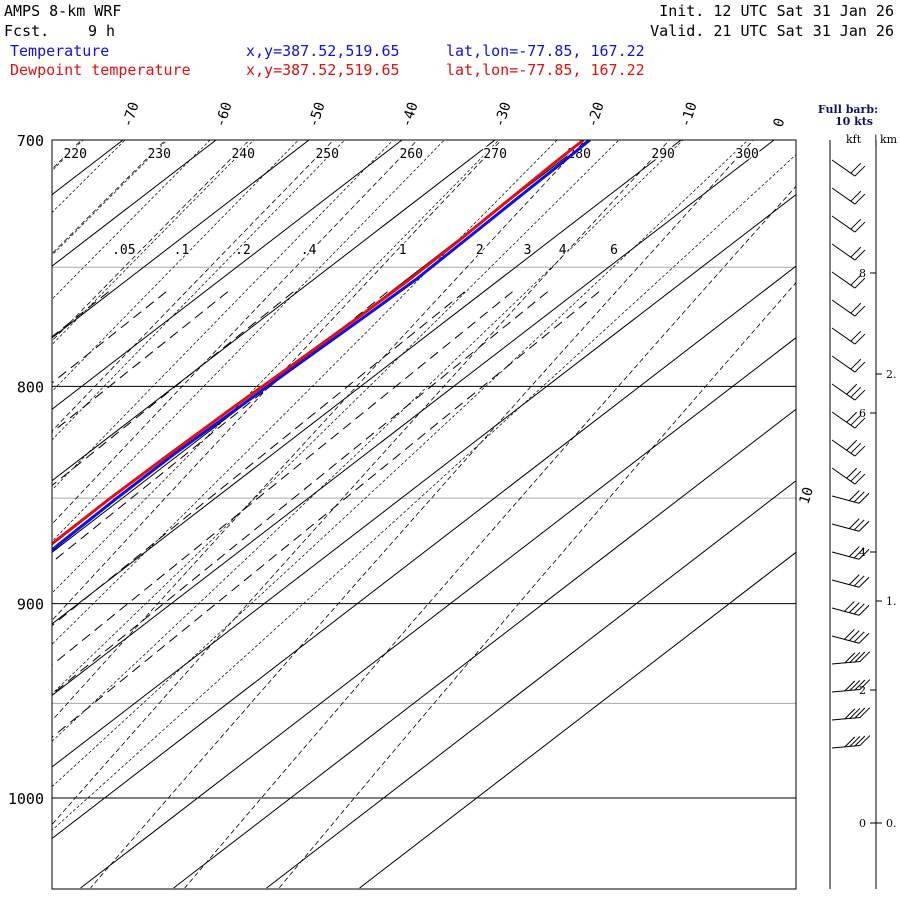  I want to click on km-tick-label: 0., so click(891, 823).